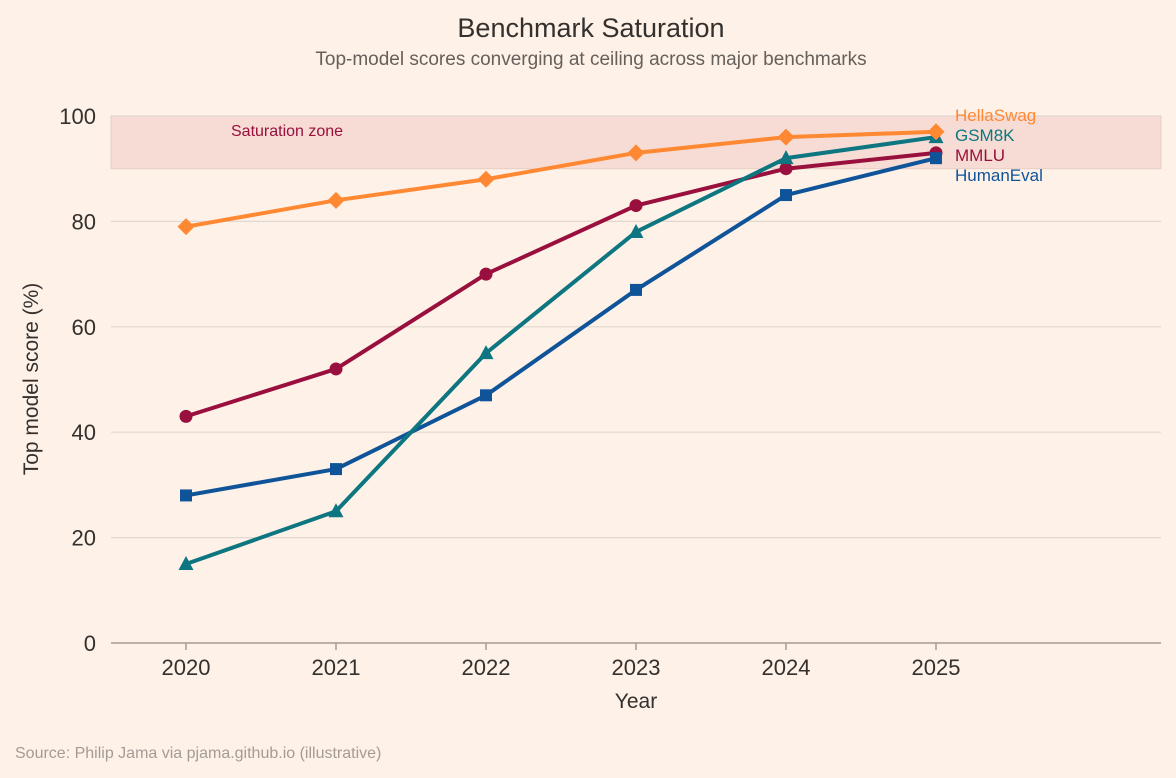 The height and width of the screenshot is (778, 1176). Describe the element at coordinates (995, 115) in the screenshot. I see `series-label: HellaSwag` at that location.